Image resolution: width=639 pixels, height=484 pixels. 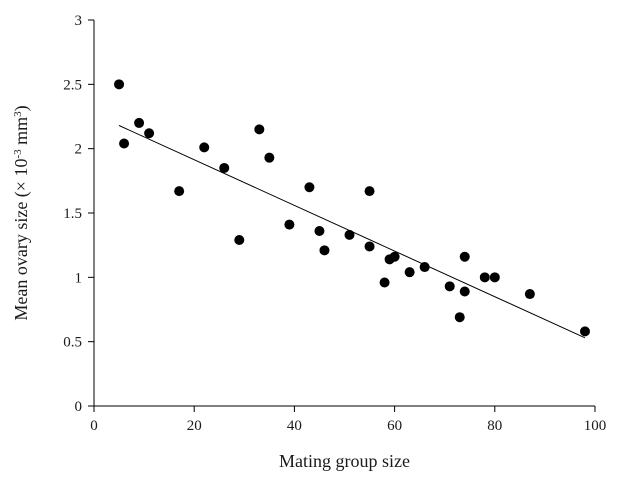 I want to click on y-tick-label: 2.5, so click(x=72, y=85).